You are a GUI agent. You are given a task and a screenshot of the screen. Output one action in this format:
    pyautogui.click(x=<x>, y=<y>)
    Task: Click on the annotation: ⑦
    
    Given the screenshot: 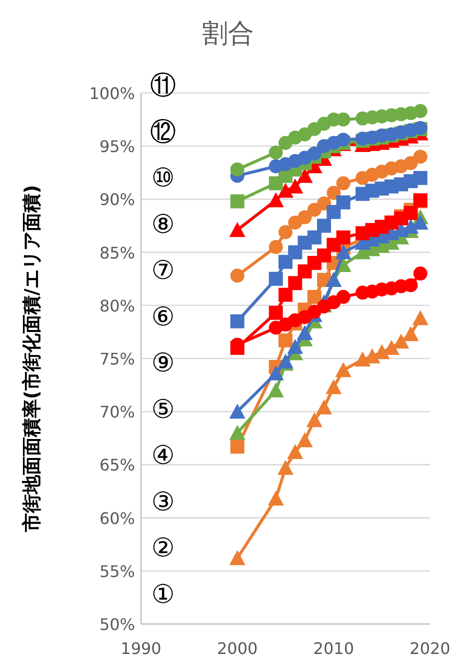 What is the action you would take?
    pyautogui.click(x=163, y=271)
    